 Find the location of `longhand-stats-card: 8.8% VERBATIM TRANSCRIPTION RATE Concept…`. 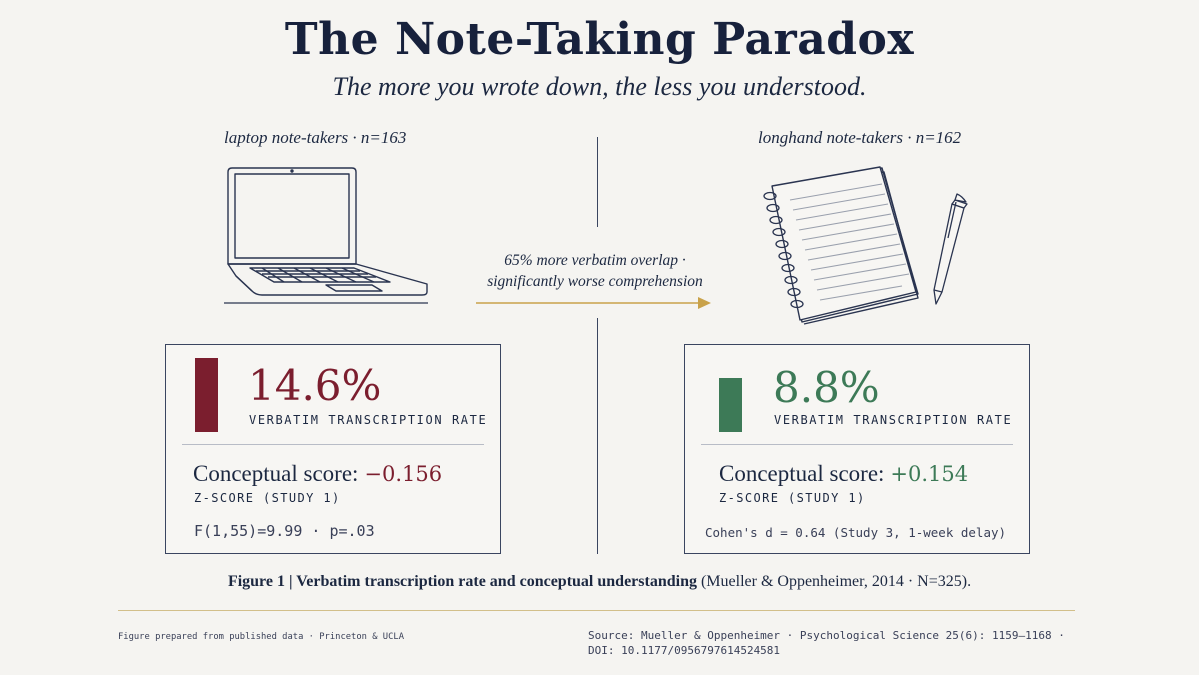

longhand-stats-card: 8.8% VERBATIM TRANSCRIPTION RATE Concept… is located at coordinates (857, 449).